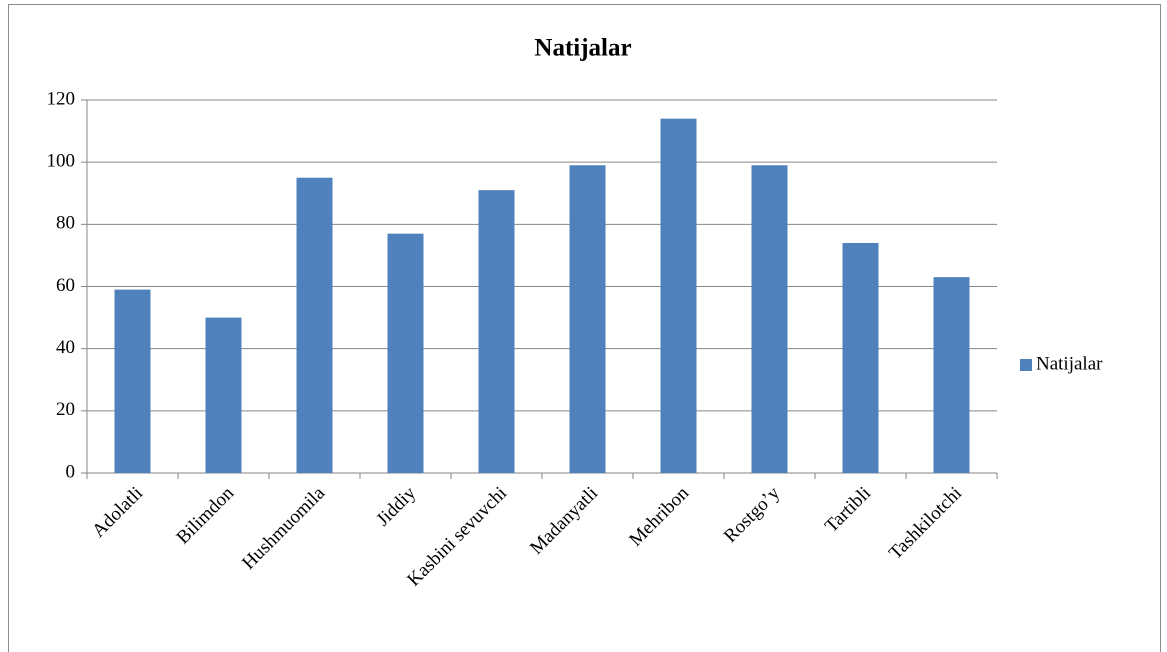 This screenshot has height=652, width=1167. Describe the element at coordinates (71, 471) in the screenshot. I see `y-tick-label: 0` at that location.